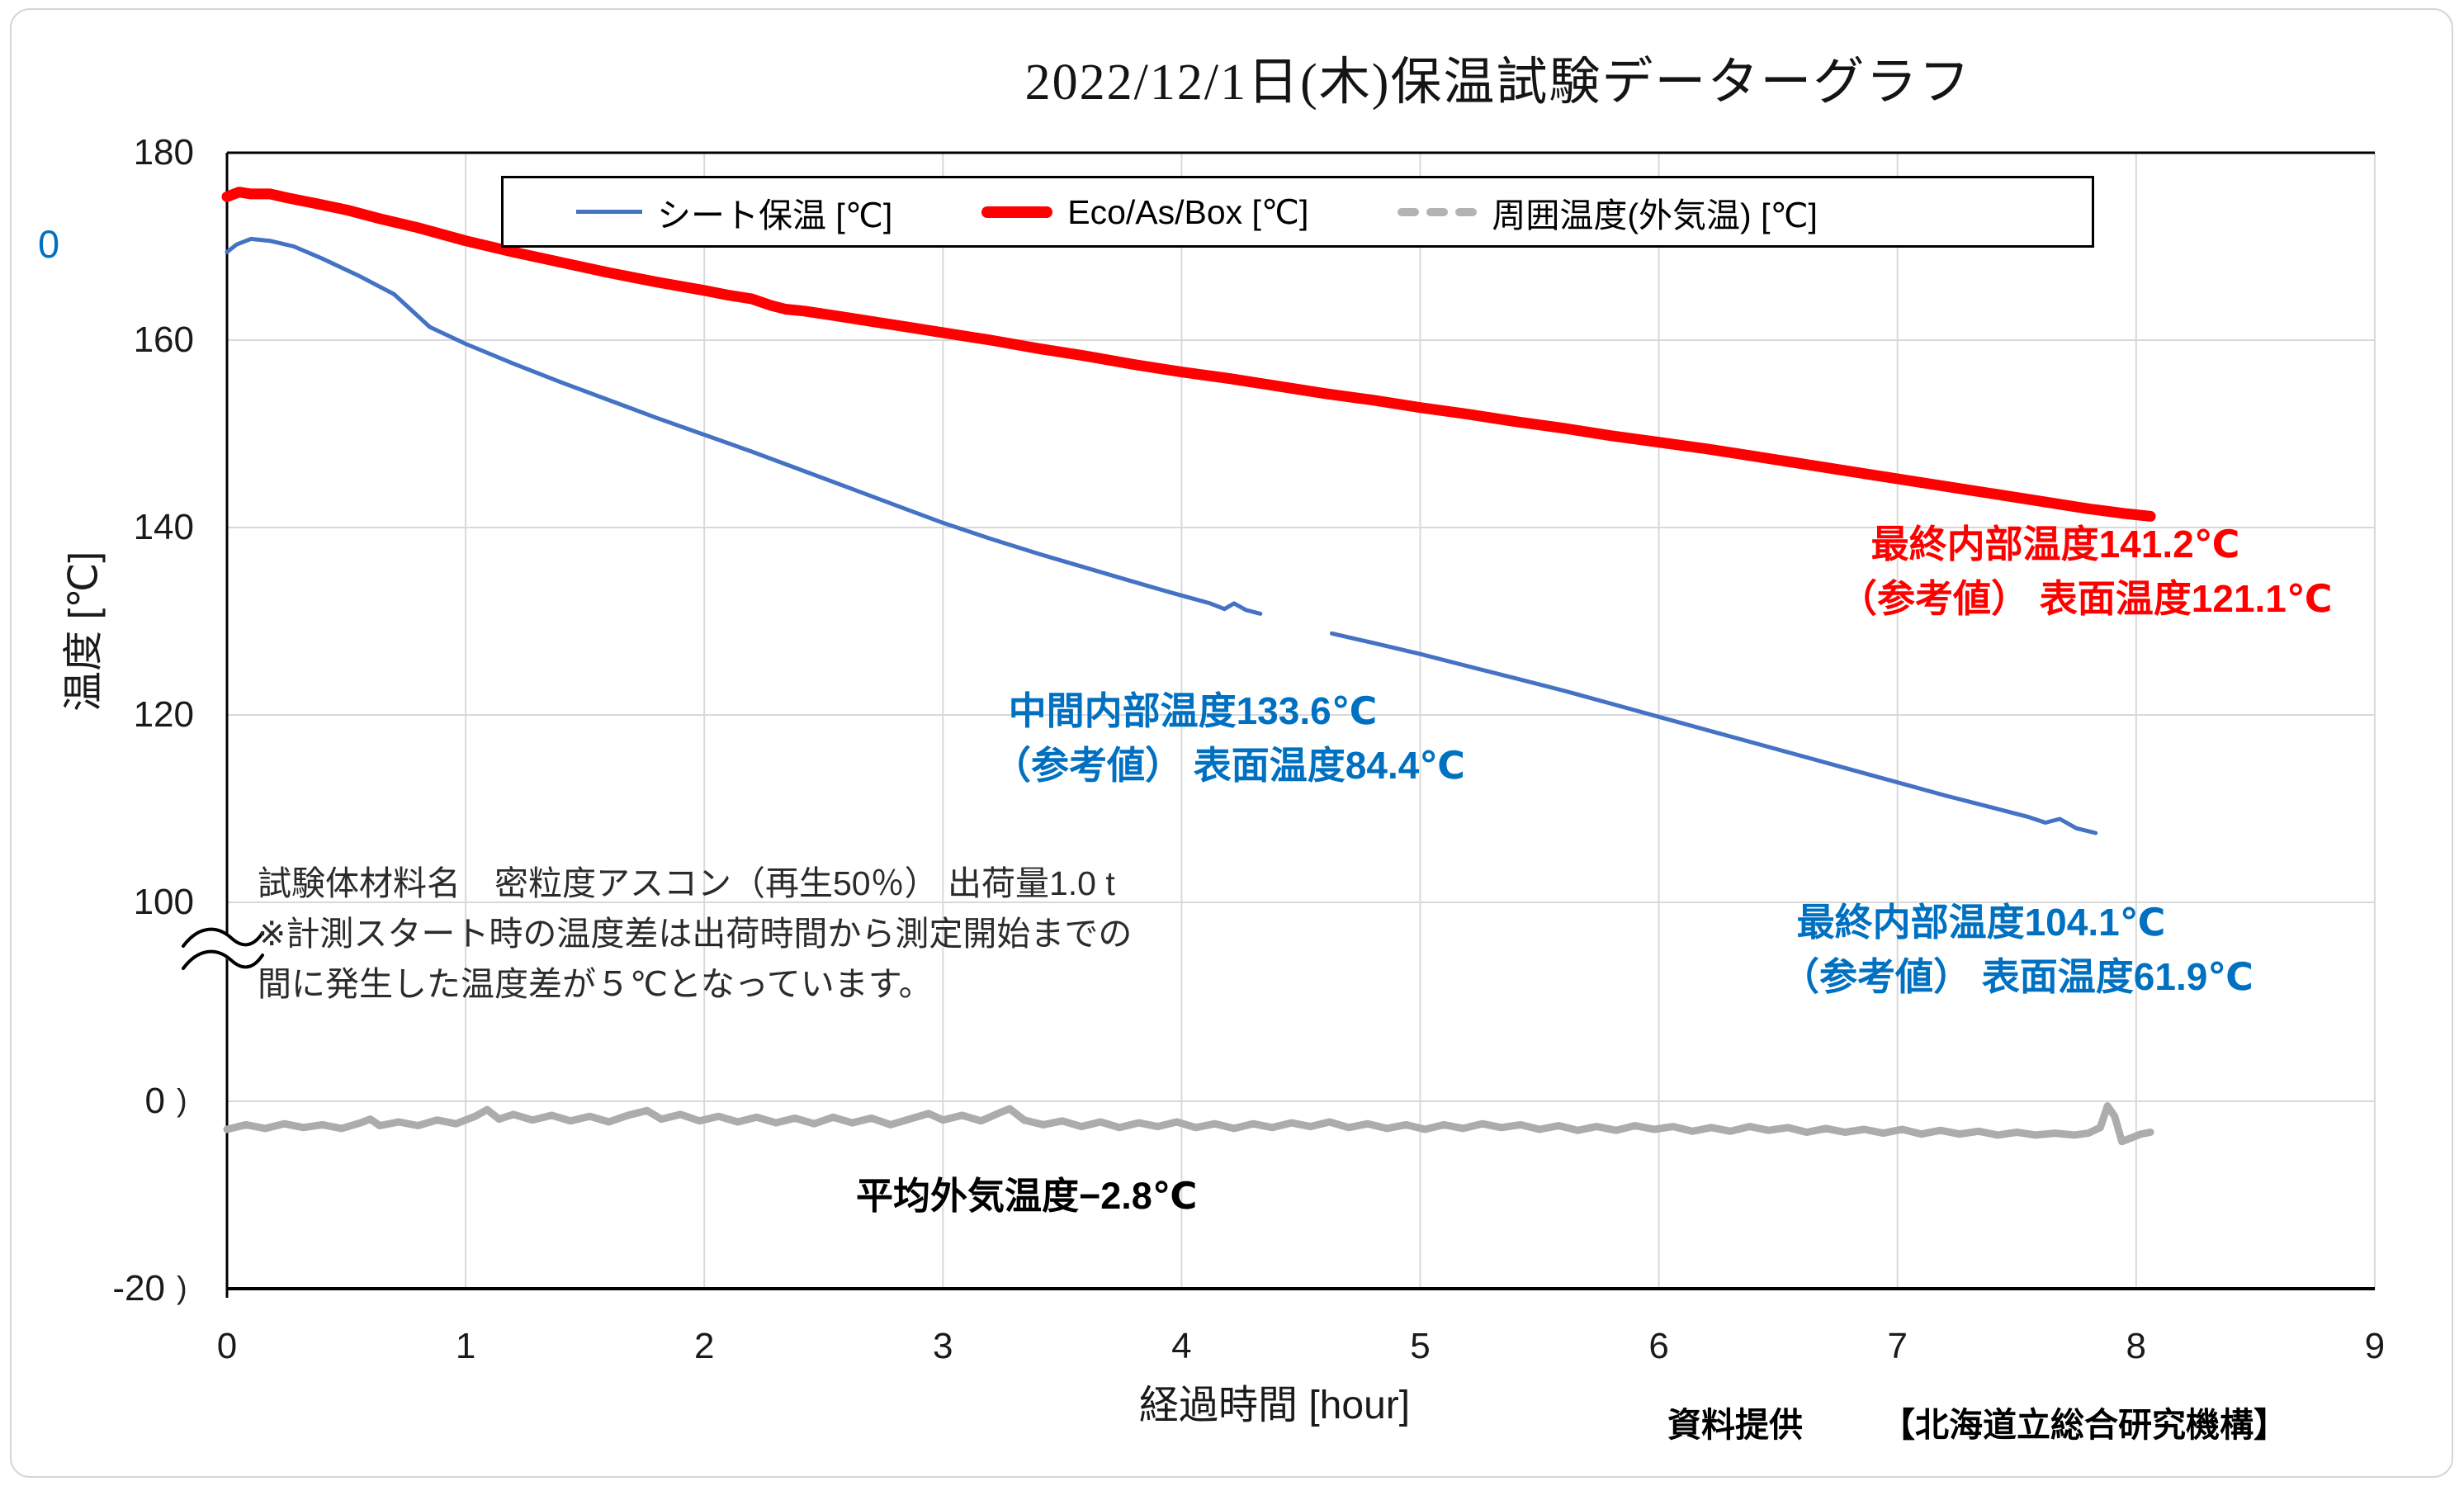  What do you see at coordinates (595, 984) in the screenshot?
I see `note-line: 間に発生した温度差が５℃となっています。` at bounding box center [595, 984].